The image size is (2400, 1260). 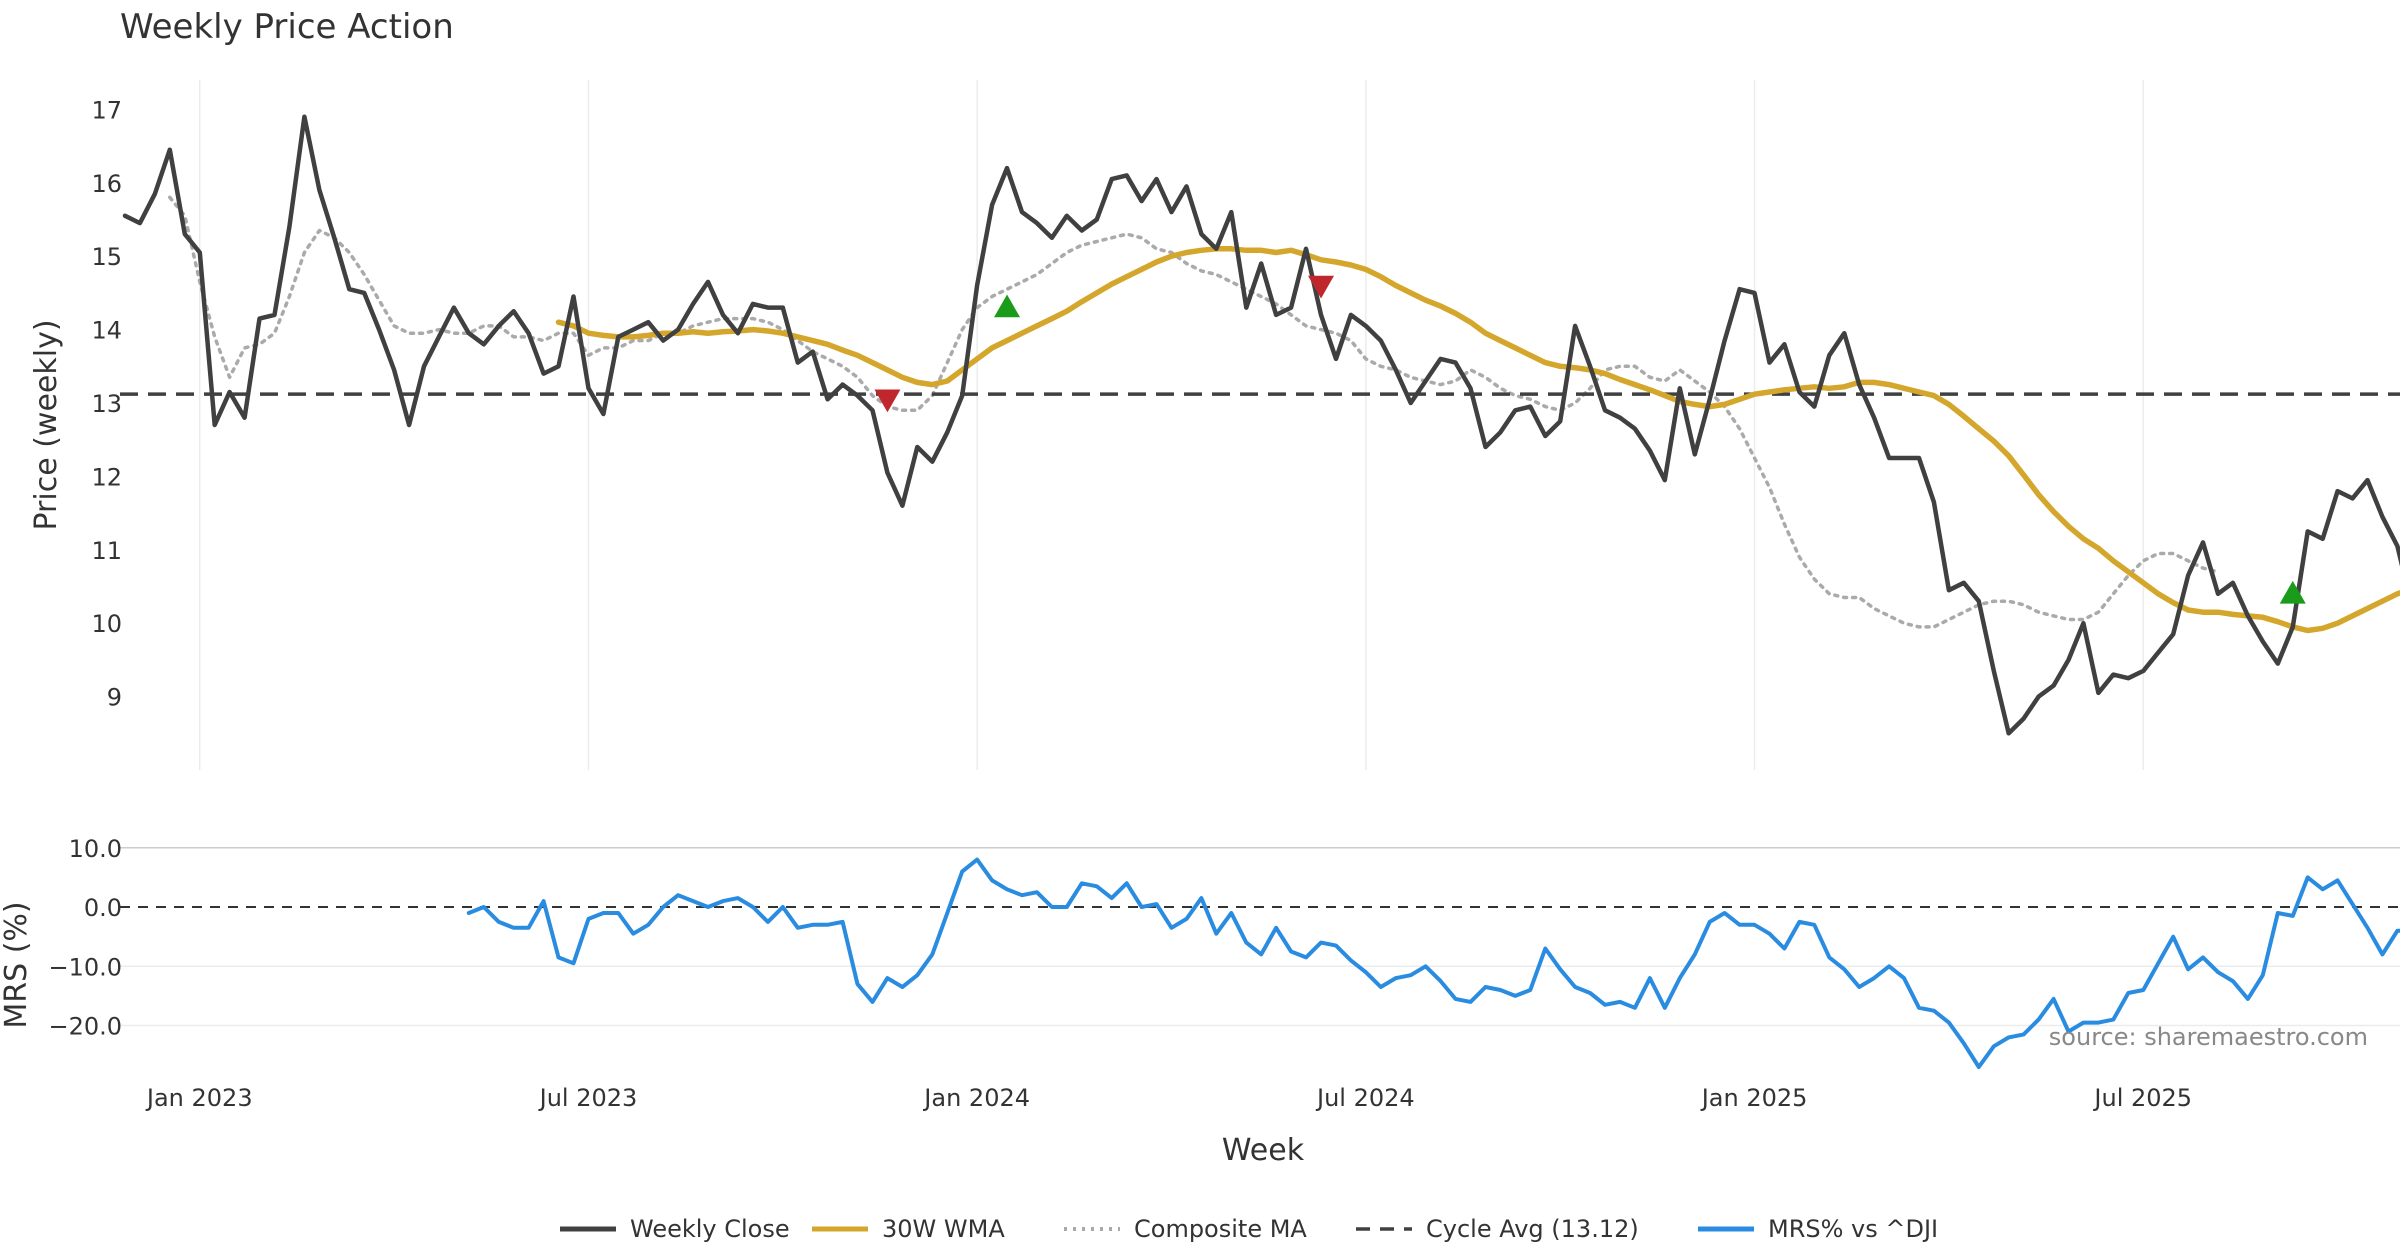 What do you see at coordinates (2208, 1037) in the screenshot?
I see `source-credit: source: sharemaestro.com` at bounding box center [2208, 1037].